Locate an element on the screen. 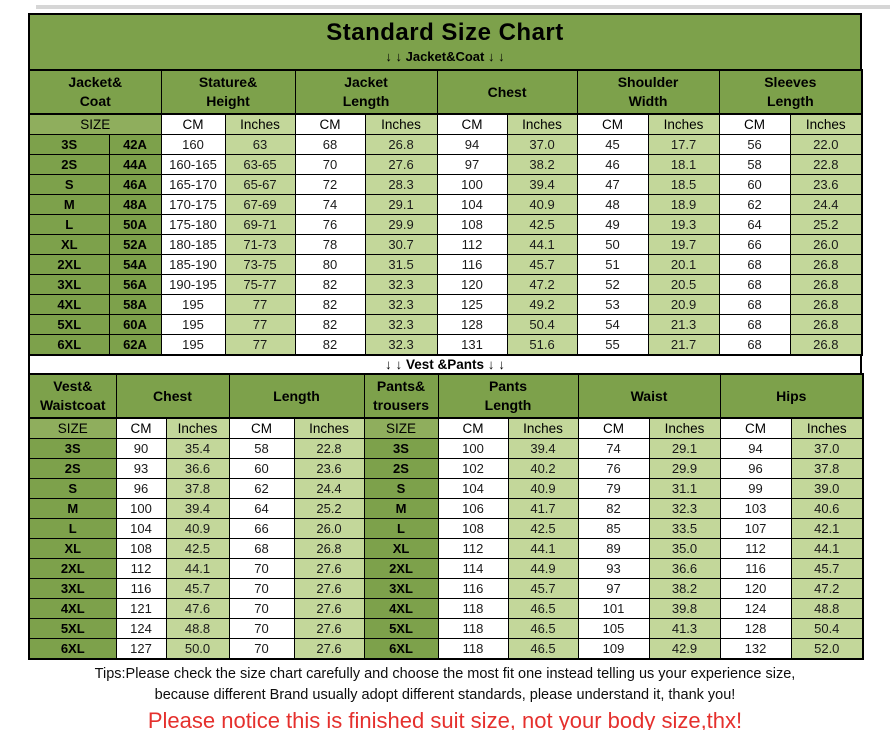 The height and width of the screenshot is (730, 890). inches-value-cell: 36.6 is located at coordinates (197, 468).